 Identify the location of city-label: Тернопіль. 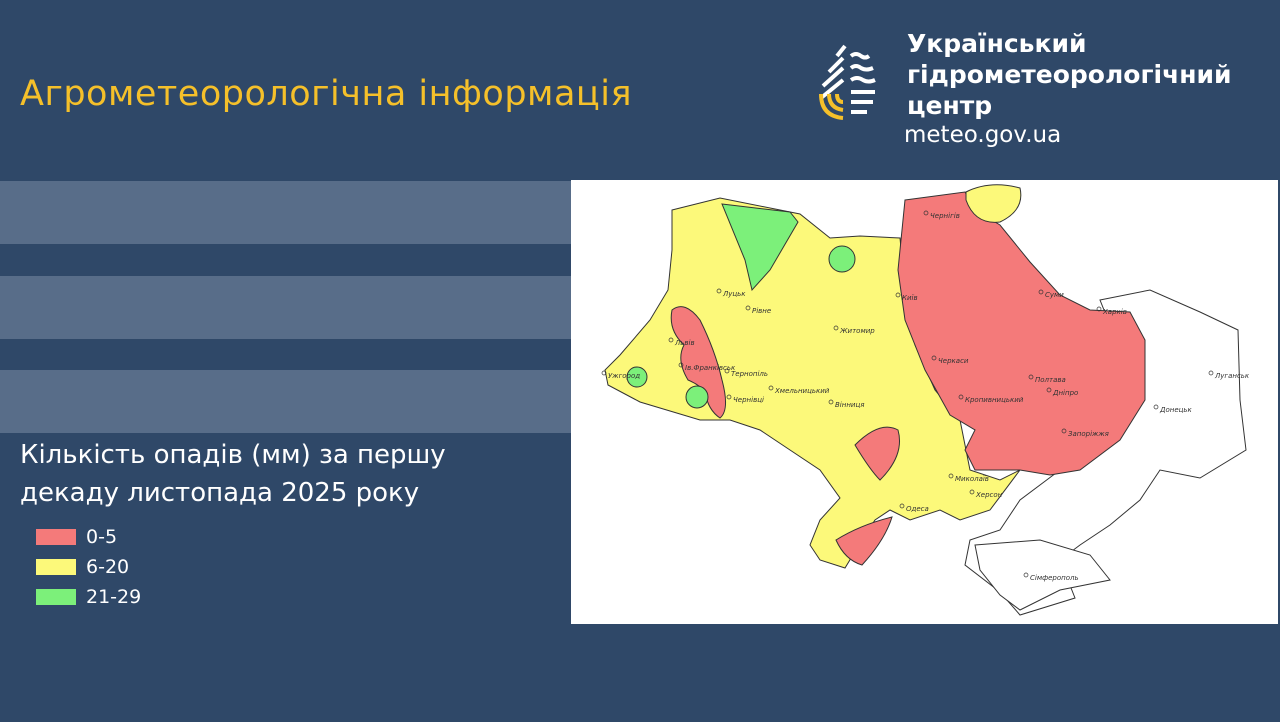
(749, 374).